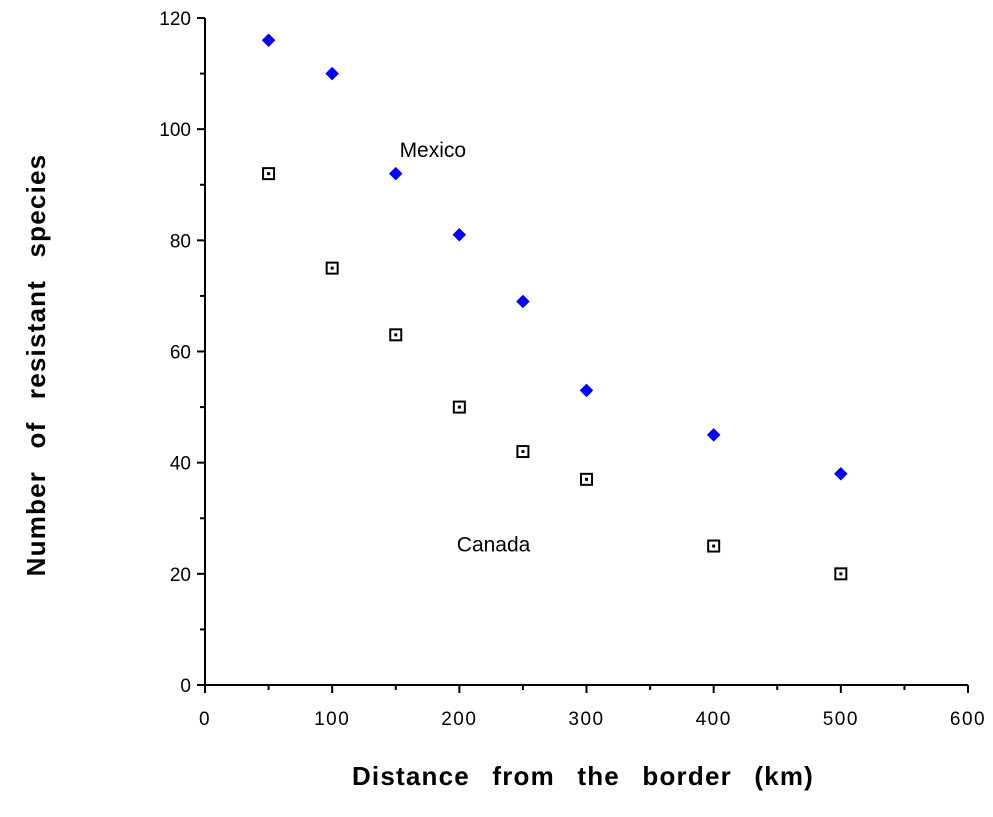 This screenshot has width=993, height=817. Describe the element at coordinates (175, 19) in the screenshot. I see `y-tick-label: 120` at that location.